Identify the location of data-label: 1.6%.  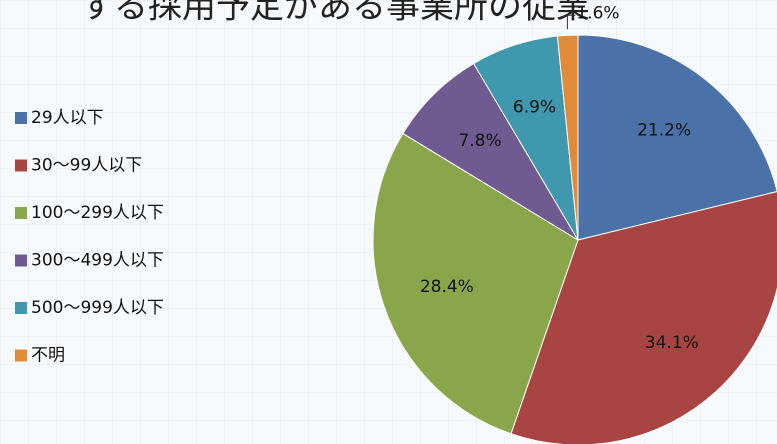
(597, 13).